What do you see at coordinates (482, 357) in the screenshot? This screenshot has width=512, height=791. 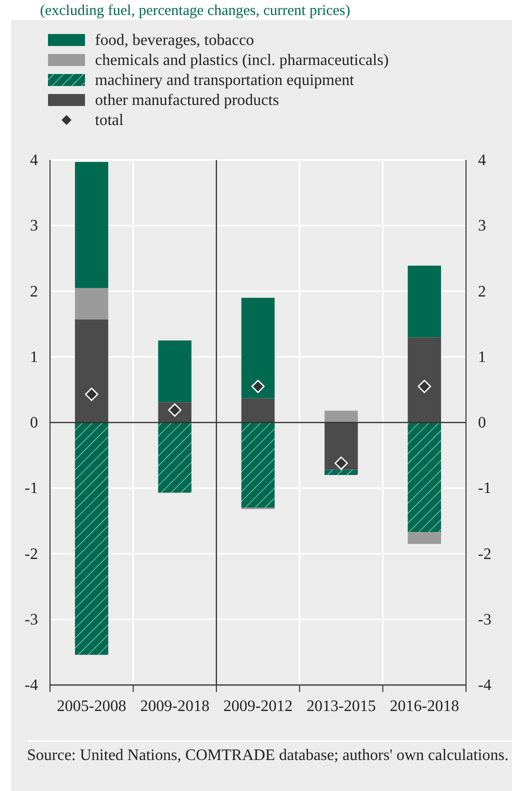 I see `y2-tick-label: 1` at bounding box center [482, 357].